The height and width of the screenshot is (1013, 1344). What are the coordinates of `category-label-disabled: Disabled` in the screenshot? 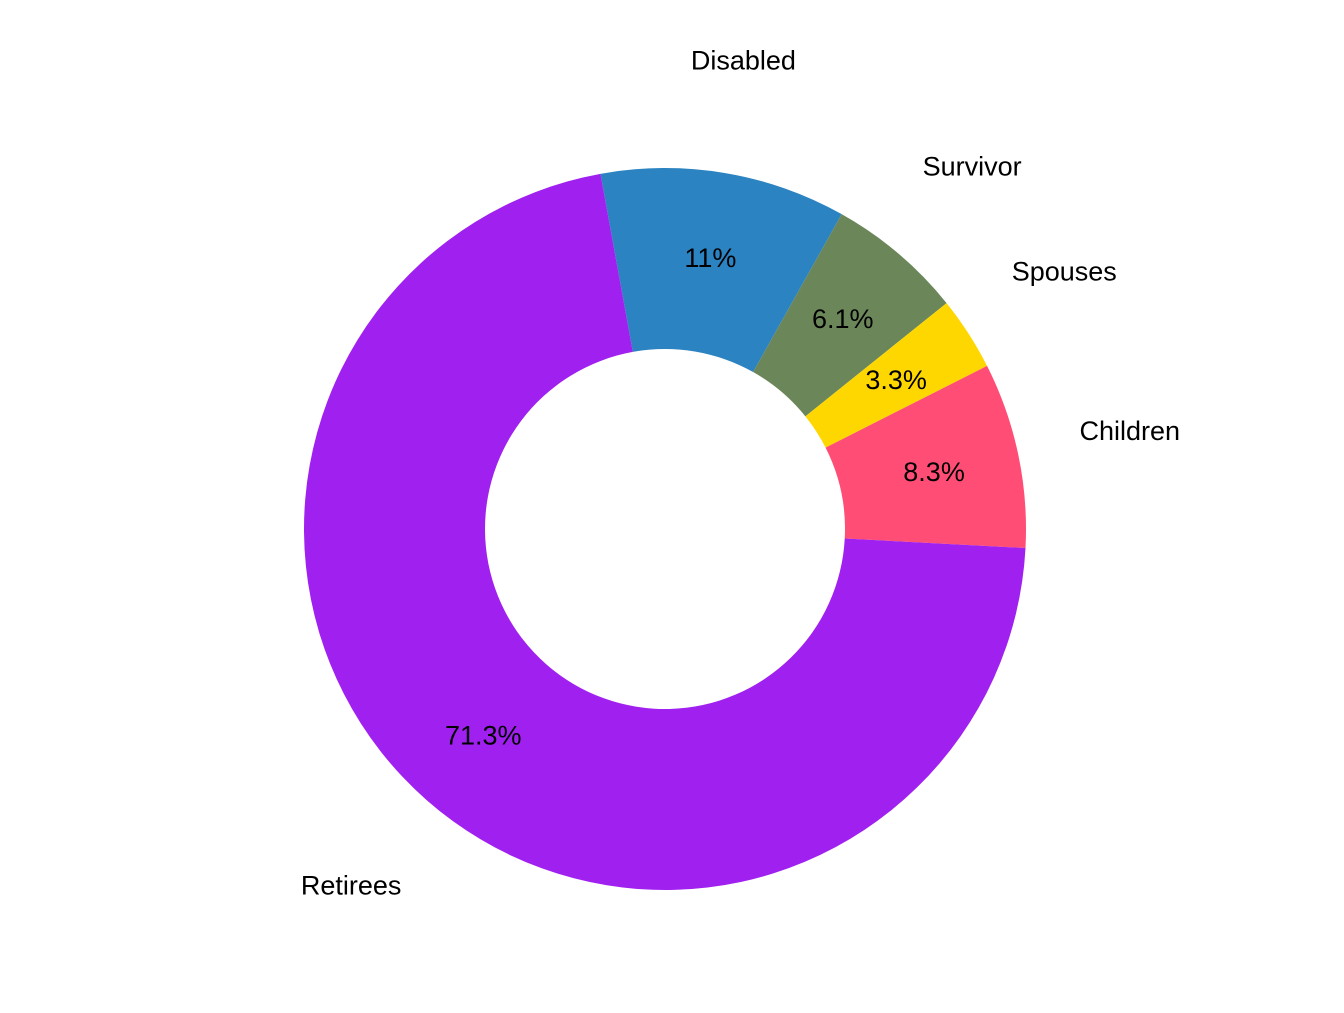 It's located at (743, 61).